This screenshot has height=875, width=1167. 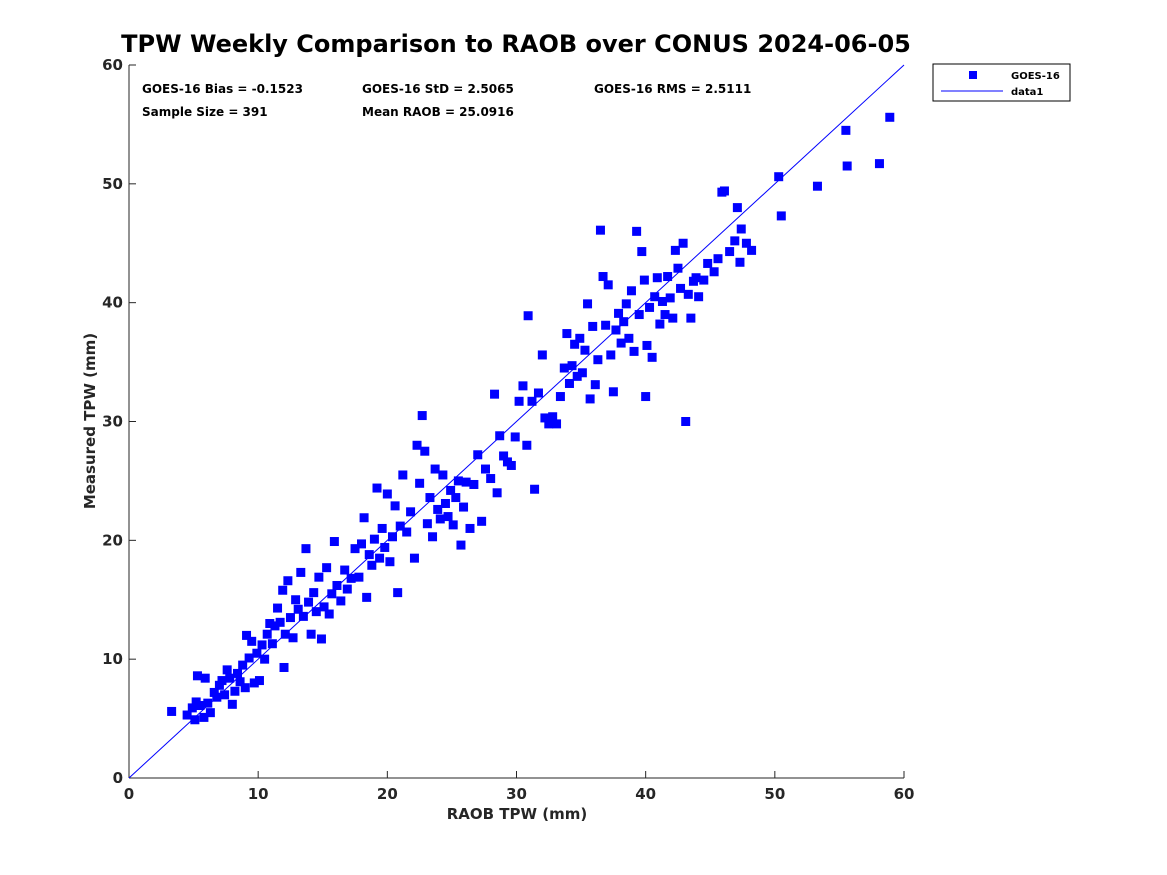 I want to click on x-tick-label: 50, so click(x=774, y=794).